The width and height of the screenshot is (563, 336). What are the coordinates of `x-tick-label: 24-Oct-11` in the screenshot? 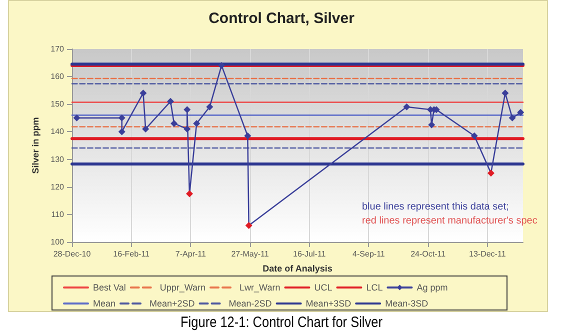 It's located at (428, 254).